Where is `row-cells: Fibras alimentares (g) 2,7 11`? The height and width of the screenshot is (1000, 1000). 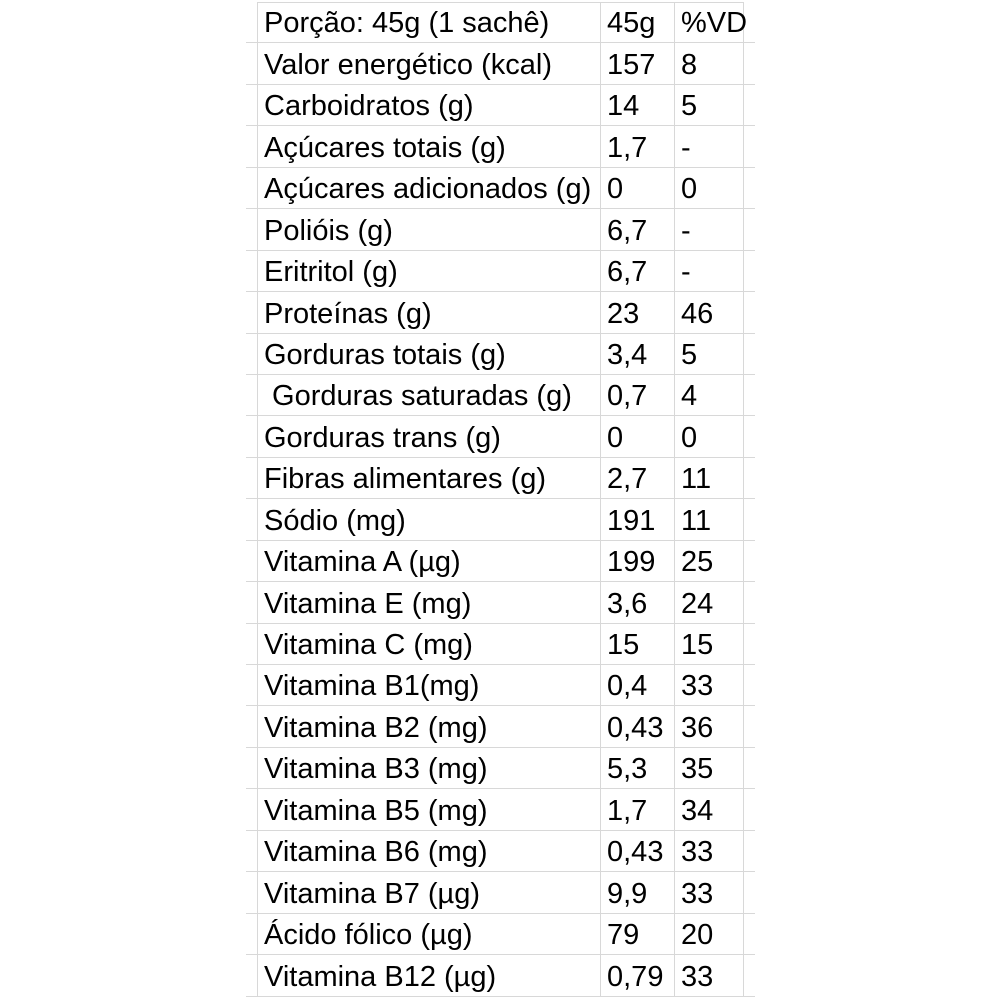 row-cells: Fibras alimentares (g) 2,7 11 is located at coordinates (500, 478).